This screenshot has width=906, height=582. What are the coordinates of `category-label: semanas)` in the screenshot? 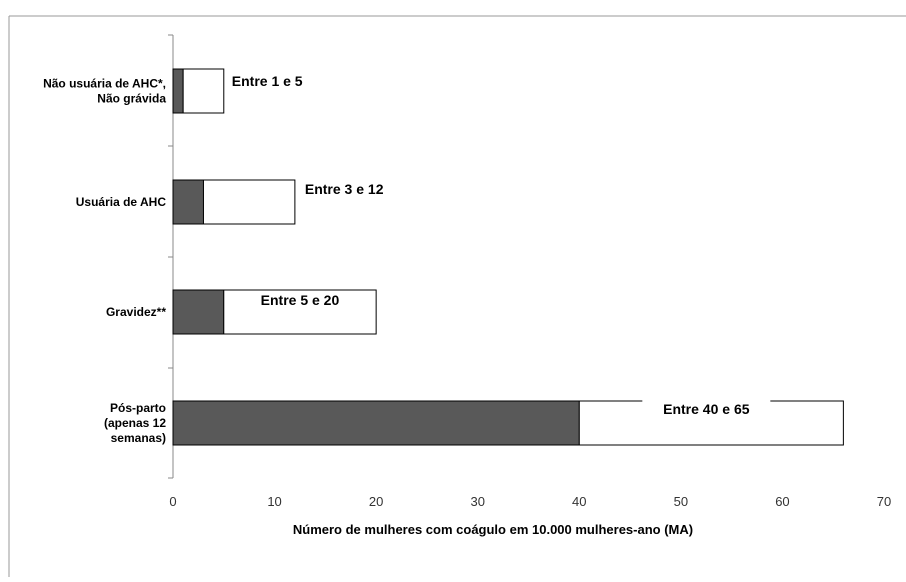 It's located at (138, 438).